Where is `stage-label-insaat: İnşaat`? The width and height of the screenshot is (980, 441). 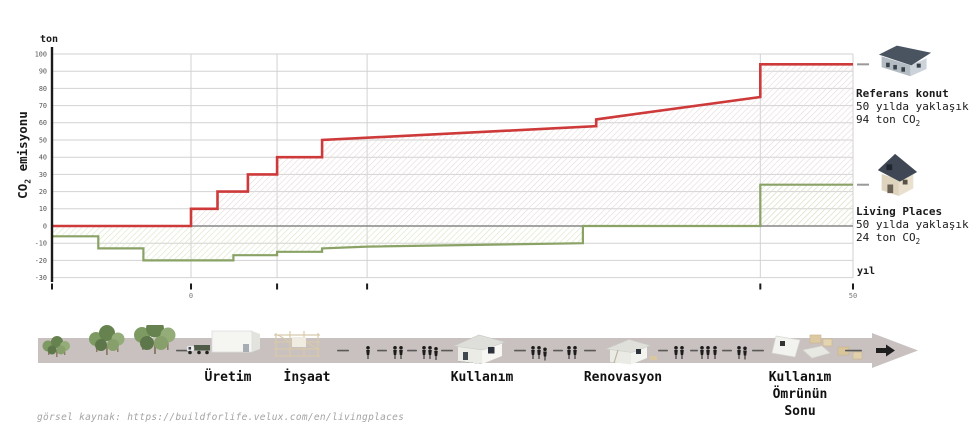 stage-label-insaat: İnşaat is located at coordinates (307, 377).